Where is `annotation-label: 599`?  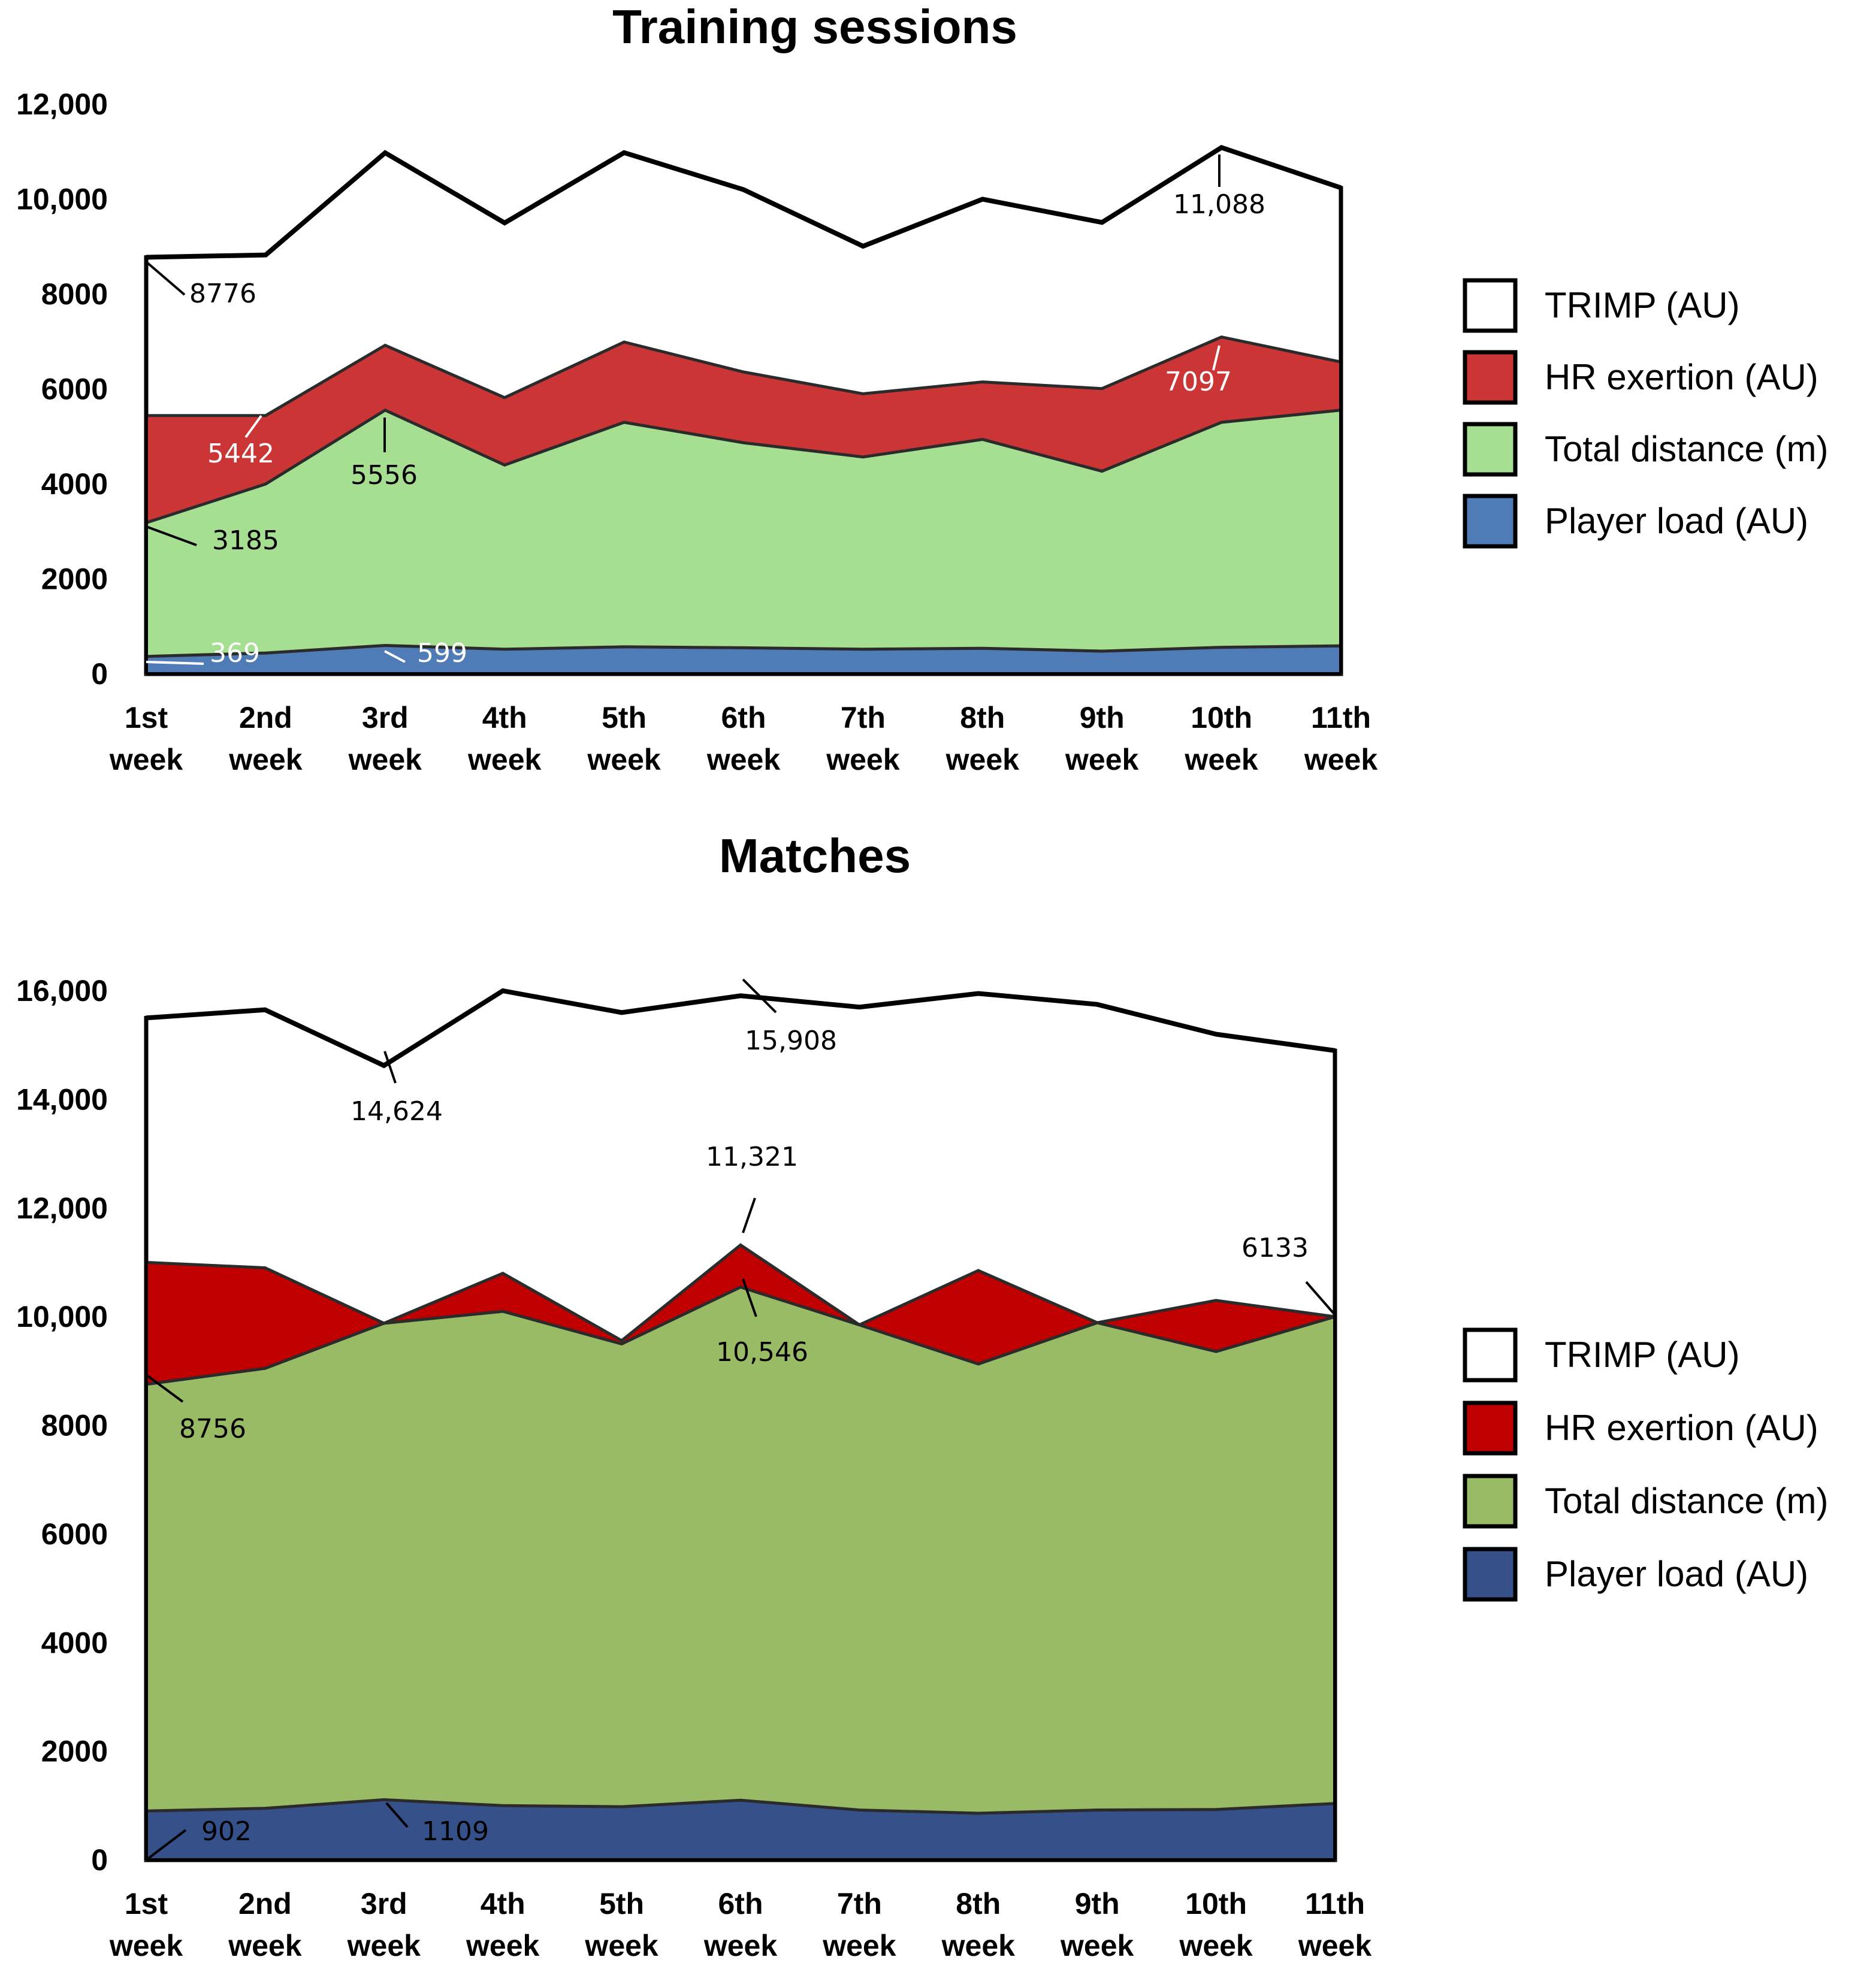
annotation-label: 599 is located at coordinates (442, 653).